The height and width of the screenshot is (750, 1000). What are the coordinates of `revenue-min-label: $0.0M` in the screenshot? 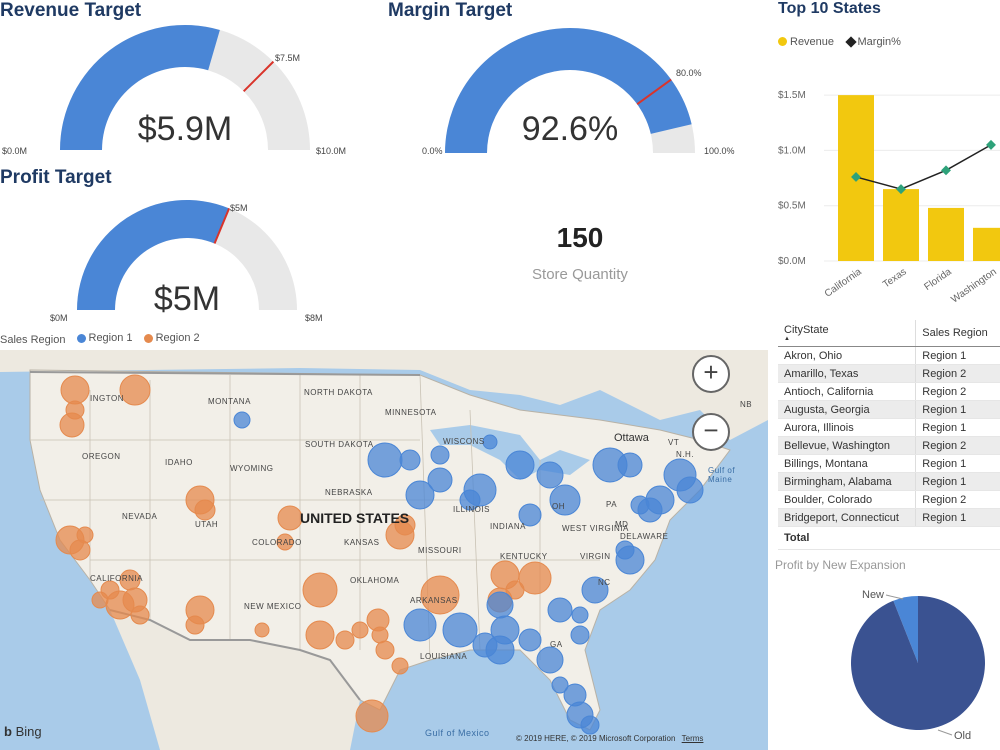 It's located at (15, 151).